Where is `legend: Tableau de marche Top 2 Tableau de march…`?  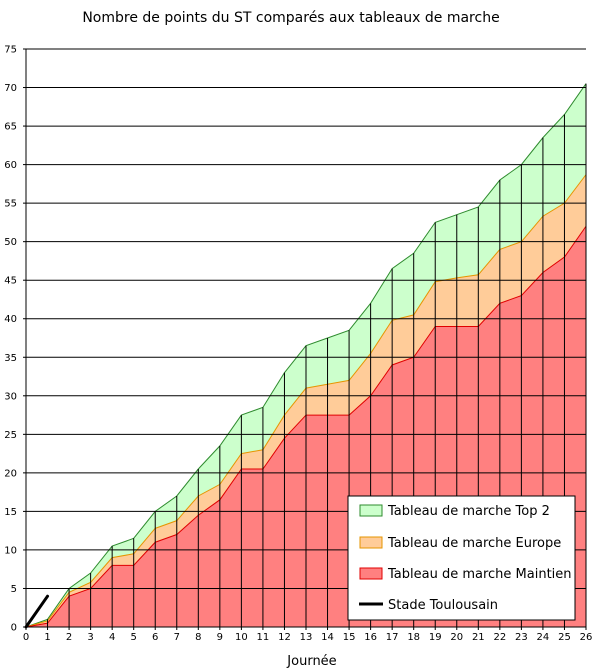
legend: Tableau de marche Top 2 Tableau de march… is located at coordinates (461, 558).